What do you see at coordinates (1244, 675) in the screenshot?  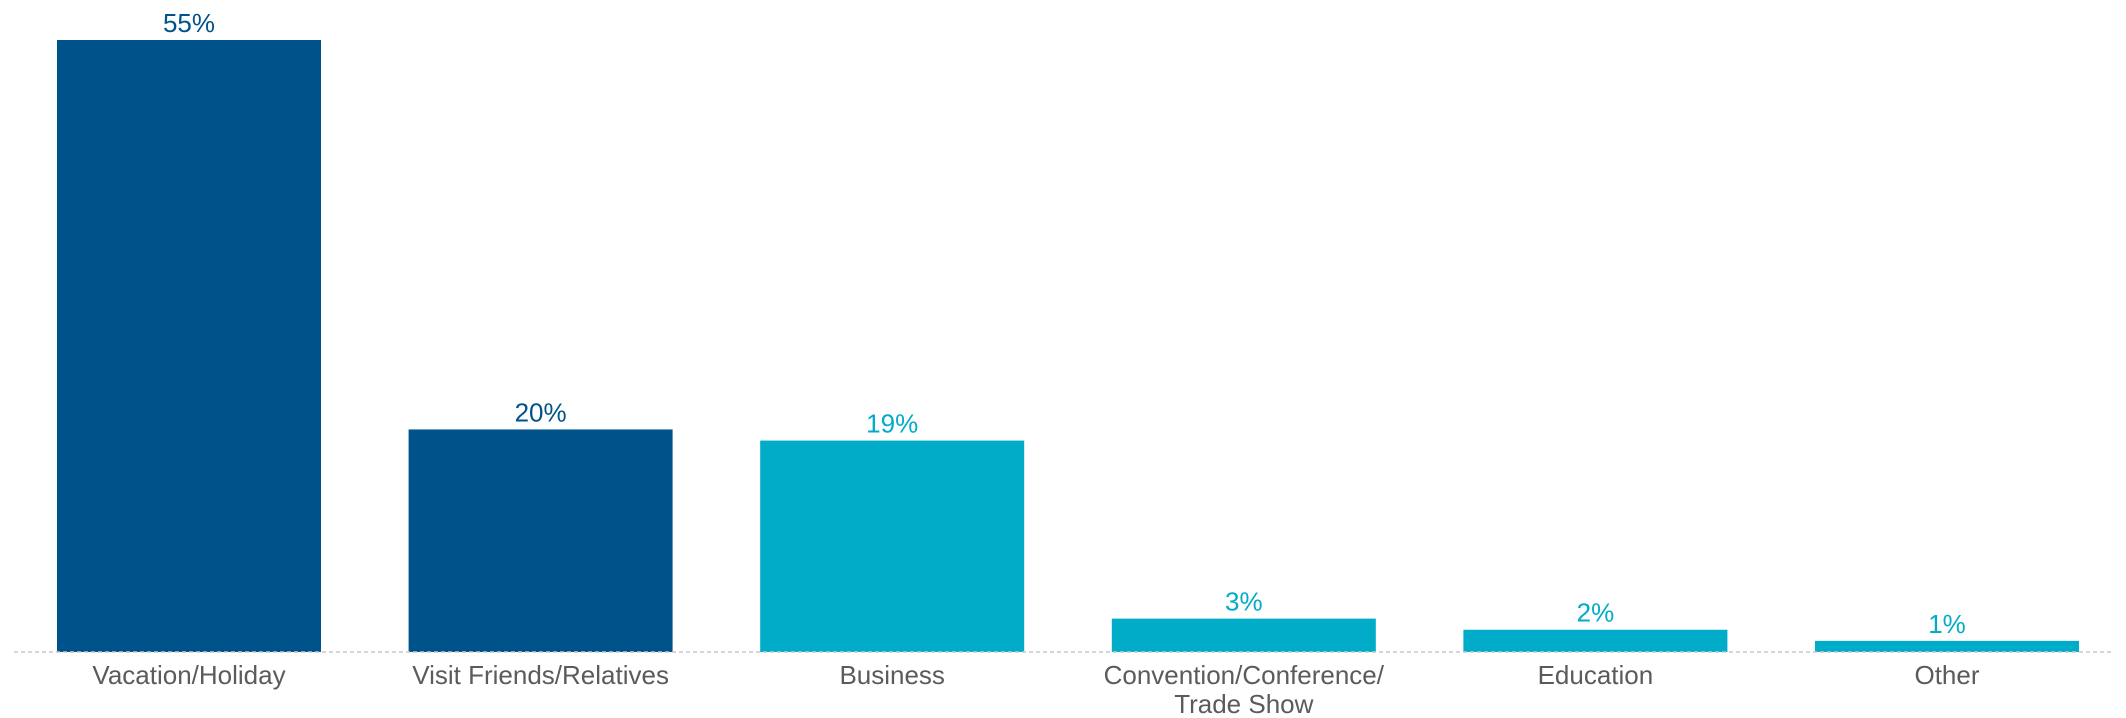 I see `category-label-3-line-0: Convention/Conference/` at bounding box center [1244, 675].